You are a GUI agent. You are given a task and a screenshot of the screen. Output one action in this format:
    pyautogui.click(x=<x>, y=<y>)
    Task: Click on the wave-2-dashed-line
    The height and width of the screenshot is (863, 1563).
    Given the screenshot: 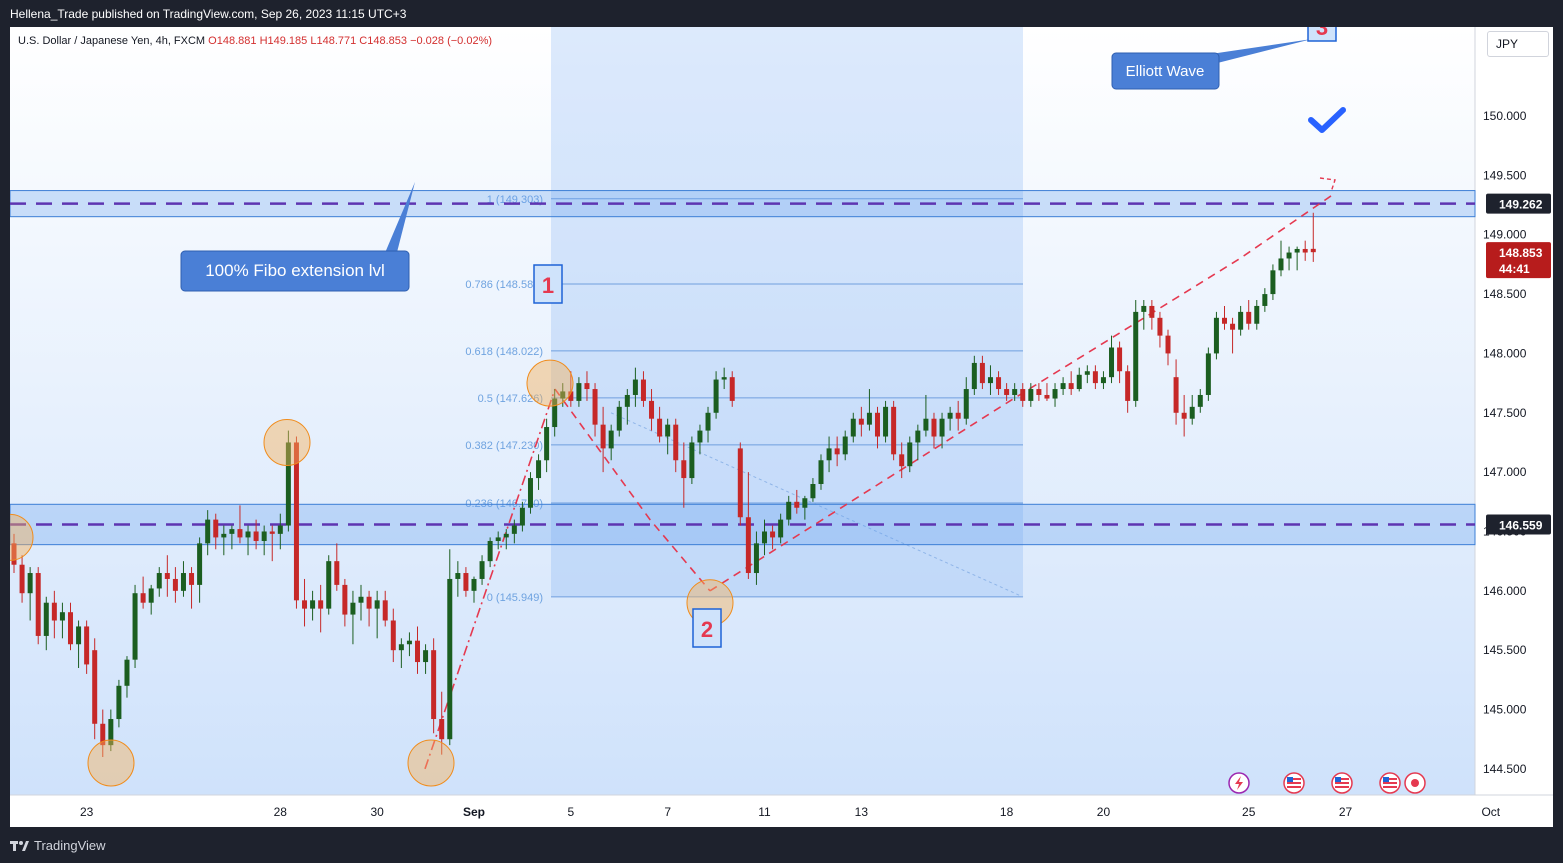 What is the action you would take?
    pyautogui.click(x=632, y=490)
    